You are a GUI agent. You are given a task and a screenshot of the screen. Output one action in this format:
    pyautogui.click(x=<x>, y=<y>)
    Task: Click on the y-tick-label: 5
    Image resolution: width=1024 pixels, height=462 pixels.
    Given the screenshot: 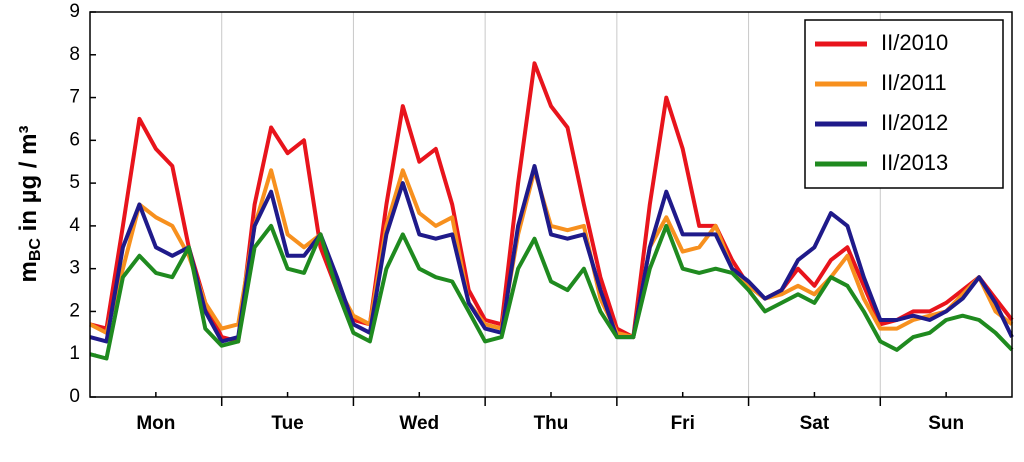 What is the action you would take?
    pyautogui.click(x=74, y=182)
    